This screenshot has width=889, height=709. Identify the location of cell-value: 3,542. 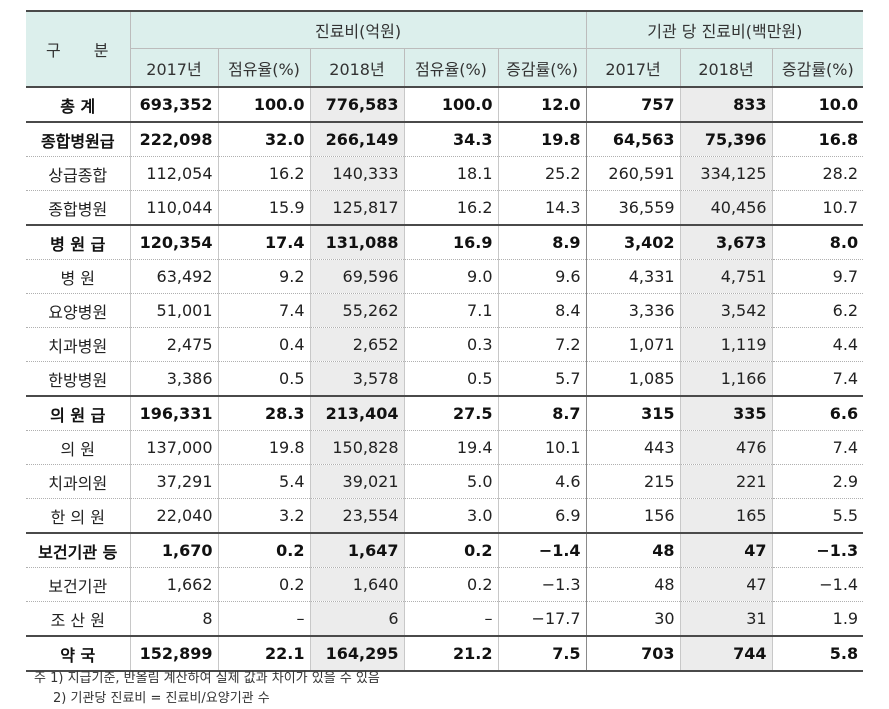
(726, 310).